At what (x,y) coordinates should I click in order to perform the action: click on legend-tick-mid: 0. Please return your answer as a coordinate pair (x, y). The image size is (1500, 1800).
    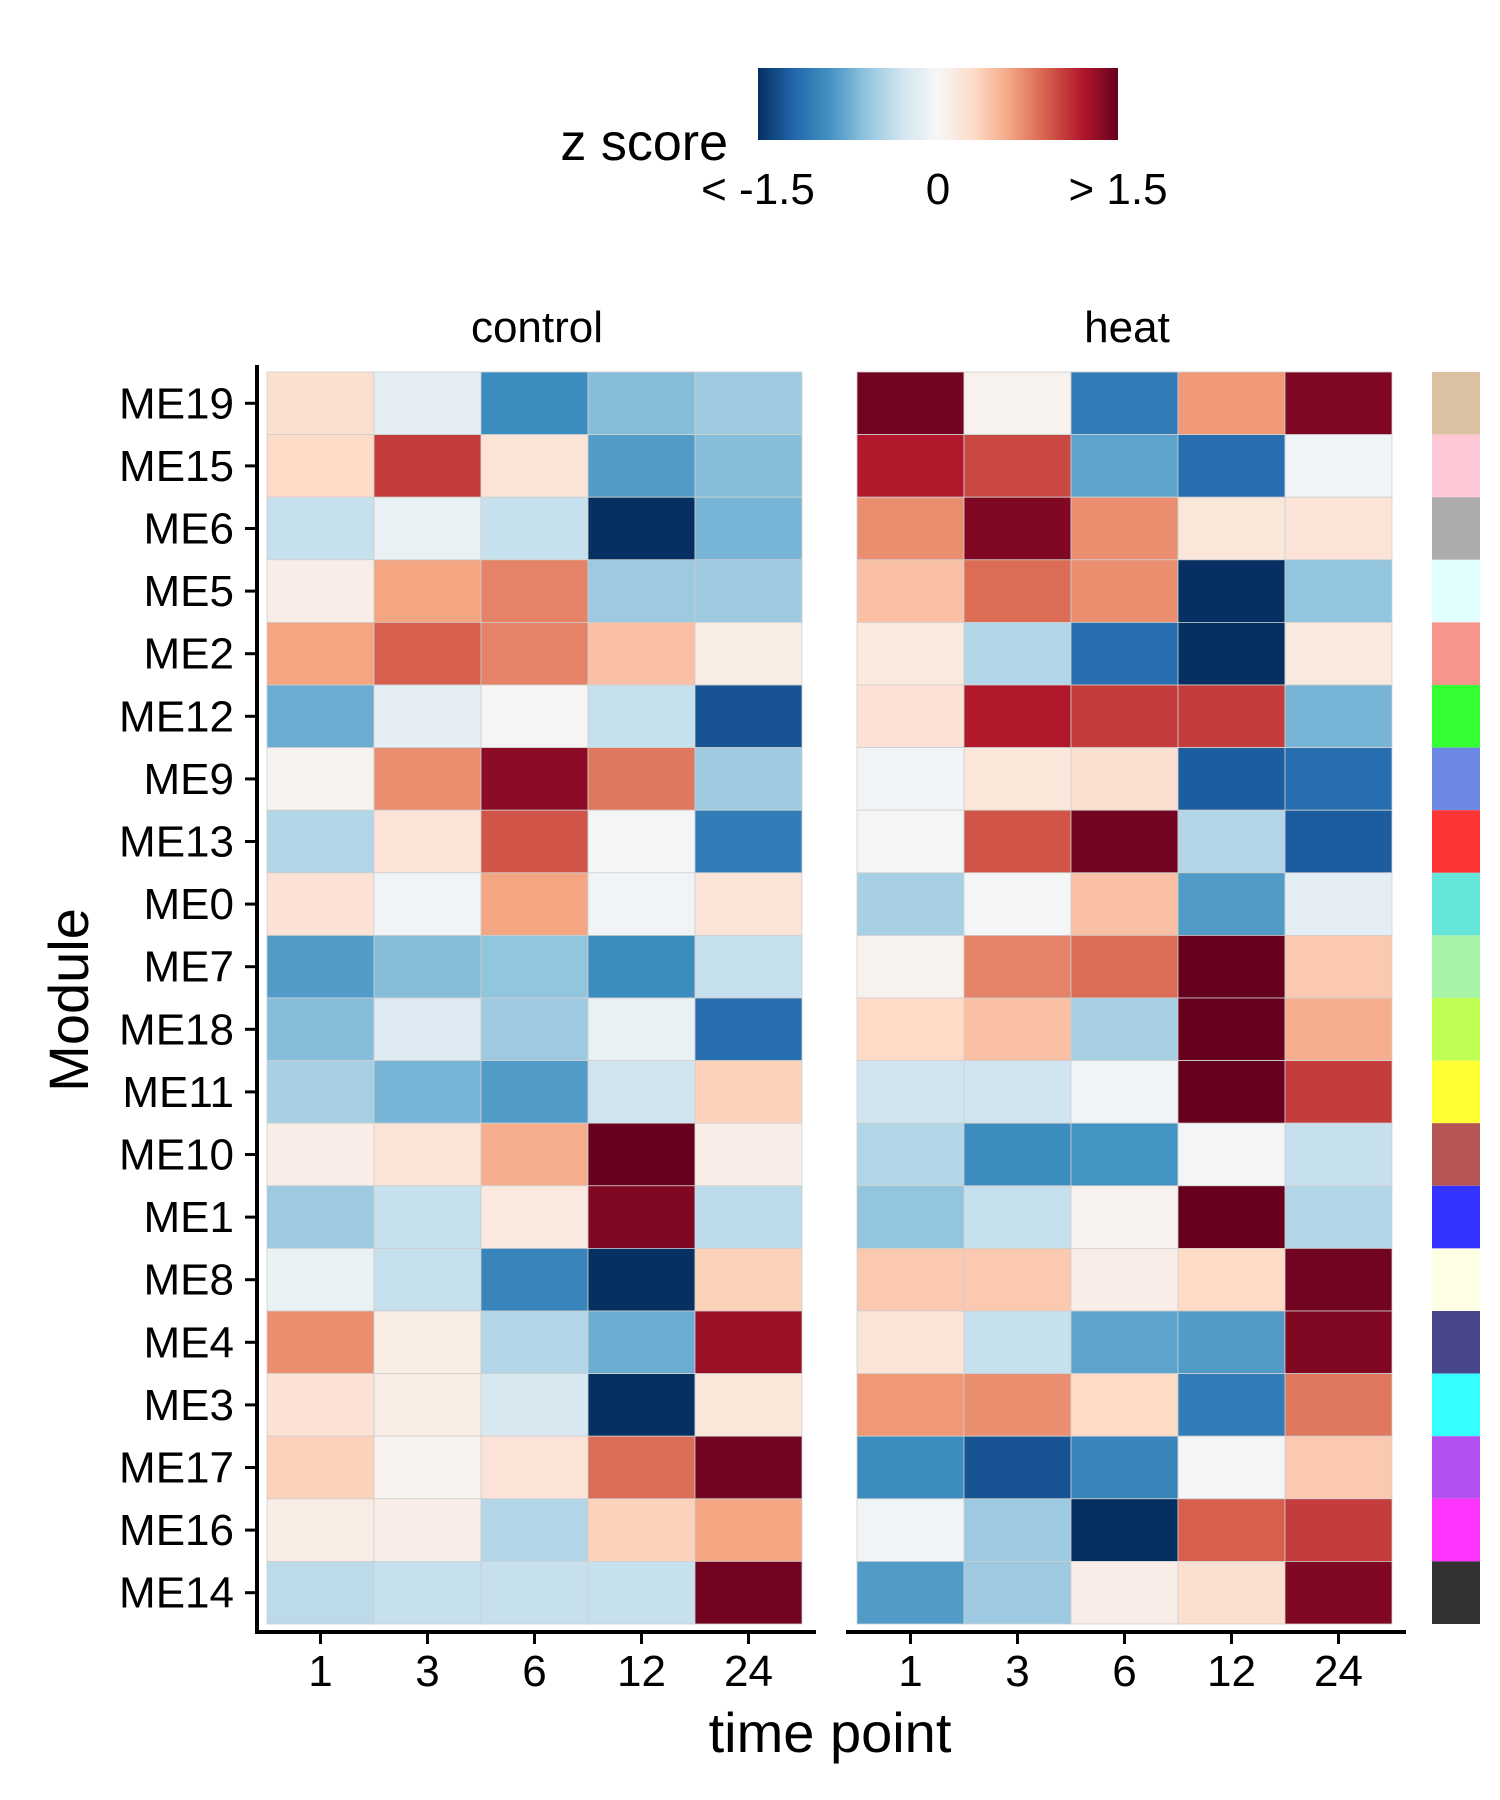
    Looking at the image, I should click on (938, 189).